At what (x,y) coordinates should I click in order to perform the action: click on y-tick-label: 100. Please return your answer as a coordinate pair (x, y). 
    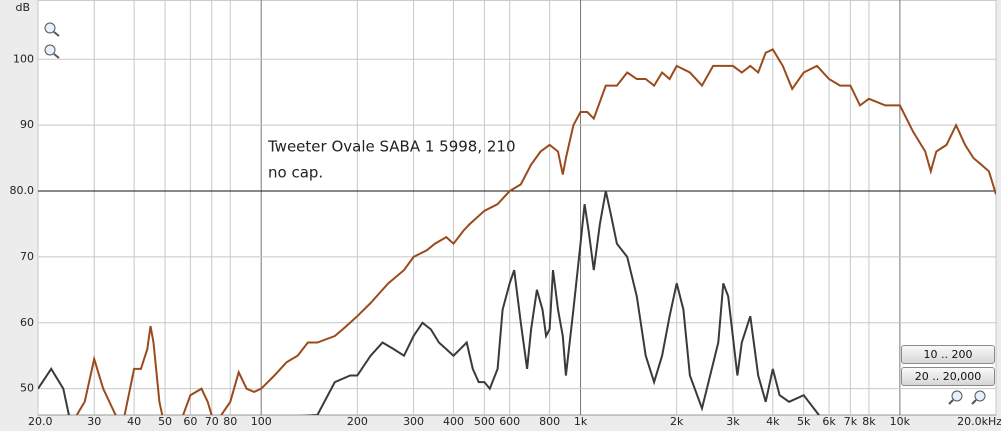
    Looking at the image, I should click on (23, 58).